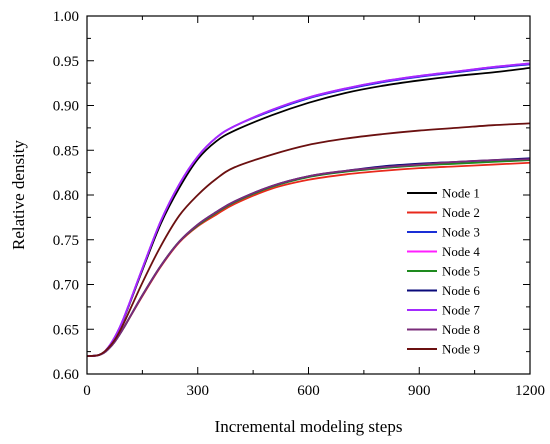 Image resolution: width=550 pixels, height=444 pixels. Describe the element at coordinates (309, 426) in the screenshot. I see `x-axis-title: Incremental modeling steps` at that location.